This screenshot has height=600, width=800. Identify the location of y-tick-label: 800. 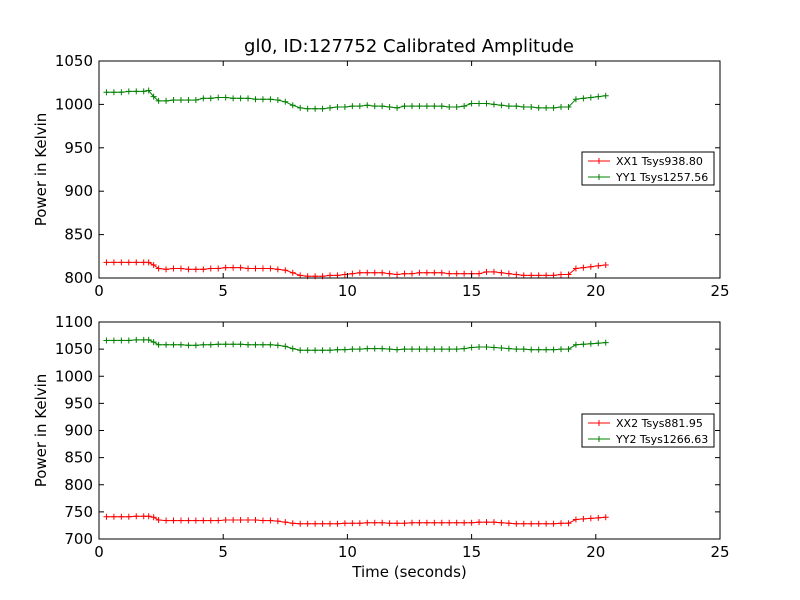
(78, 278).